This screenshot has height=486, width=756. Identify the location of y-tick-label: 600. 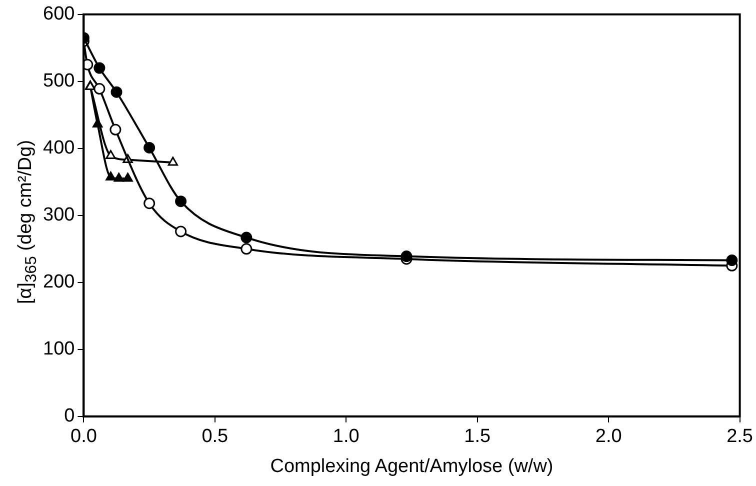
(59, 14).